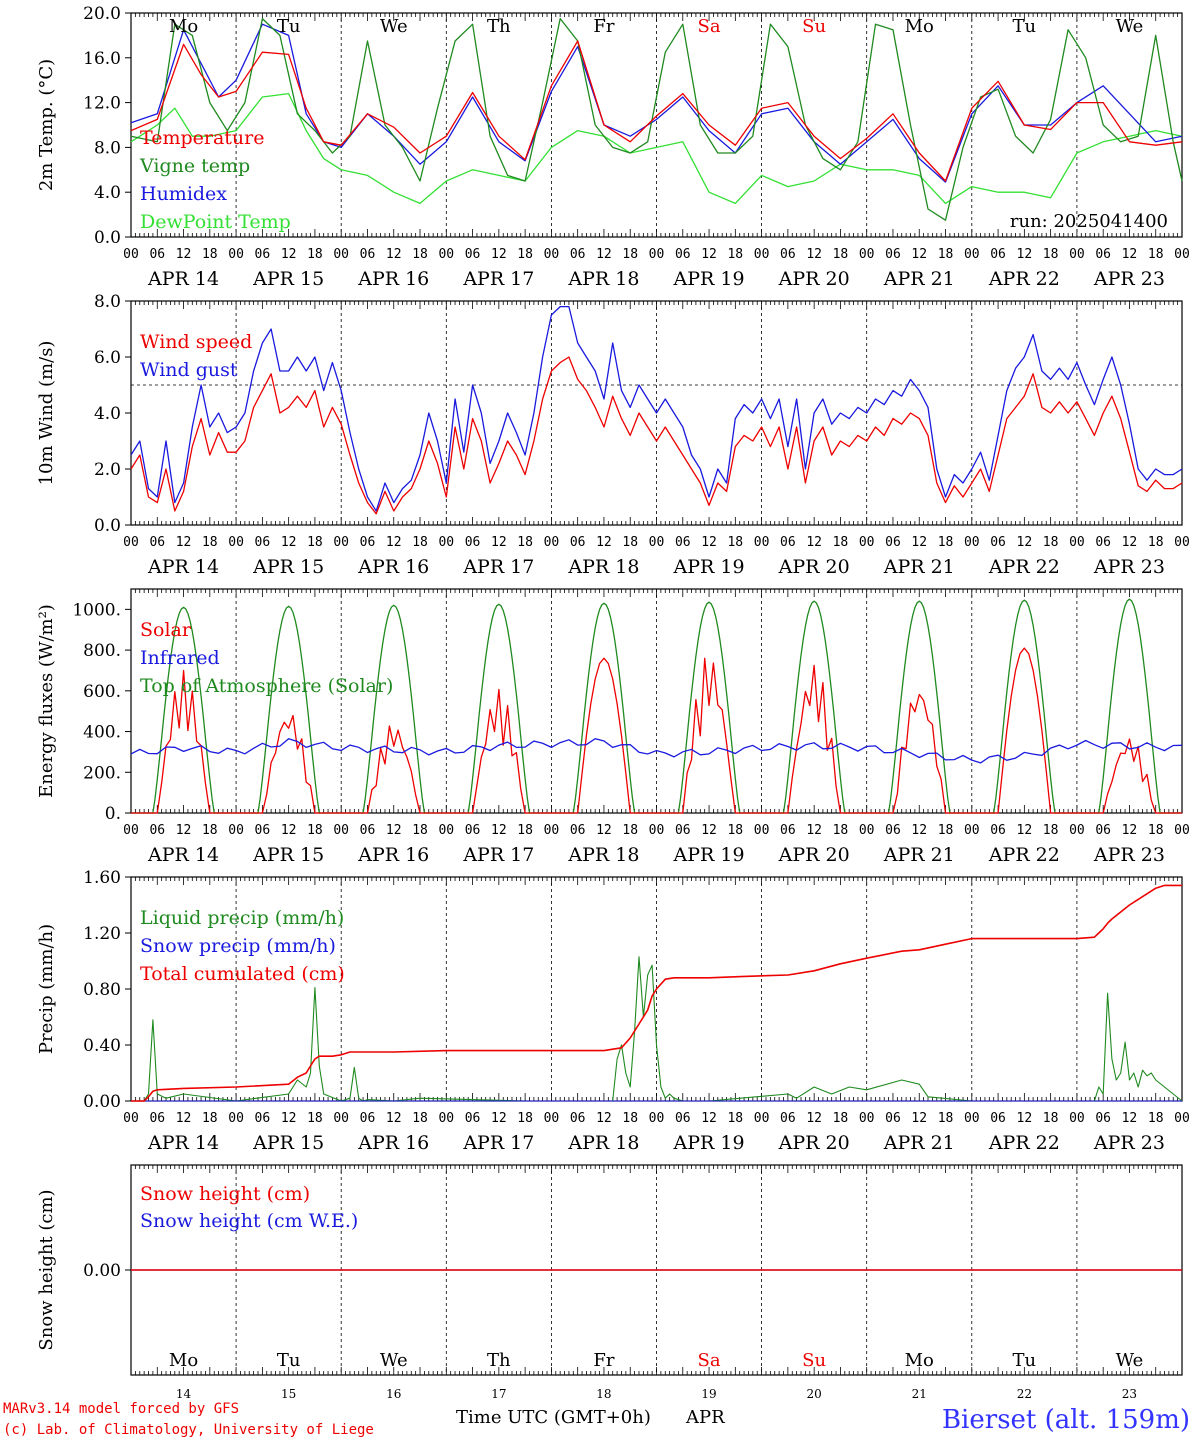  Describe the element at coordinates (107, 414) in the screenshot. I see `y-tick-label: 4.0` at that location.